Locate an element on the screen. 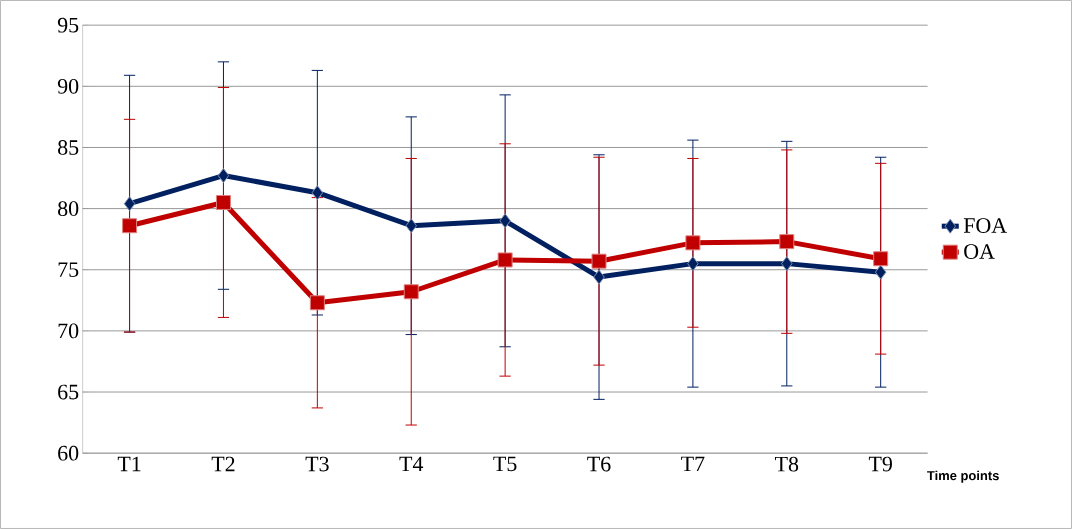 The height and width of the screenshot is (529, 1072). x-tick-label: T9 is located at coordinates (880, 464).